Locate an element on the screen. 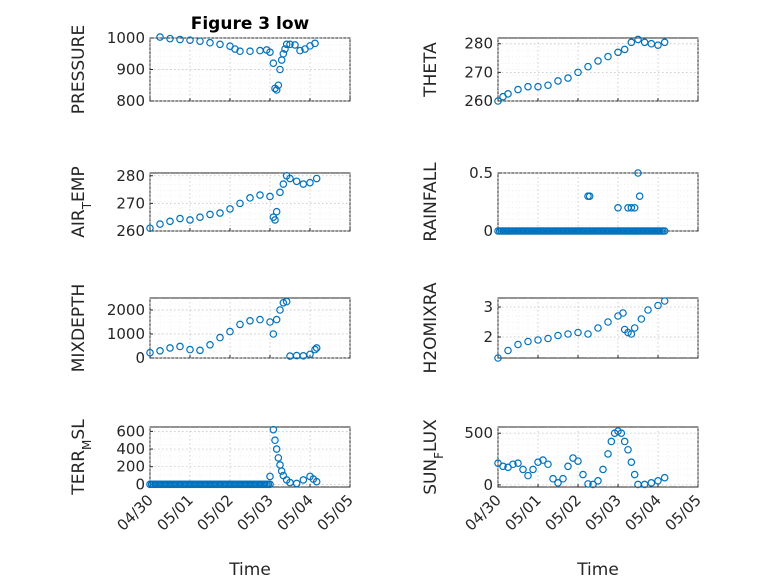  y-axis-label-subscript: M is located at coordinates (87, 445).